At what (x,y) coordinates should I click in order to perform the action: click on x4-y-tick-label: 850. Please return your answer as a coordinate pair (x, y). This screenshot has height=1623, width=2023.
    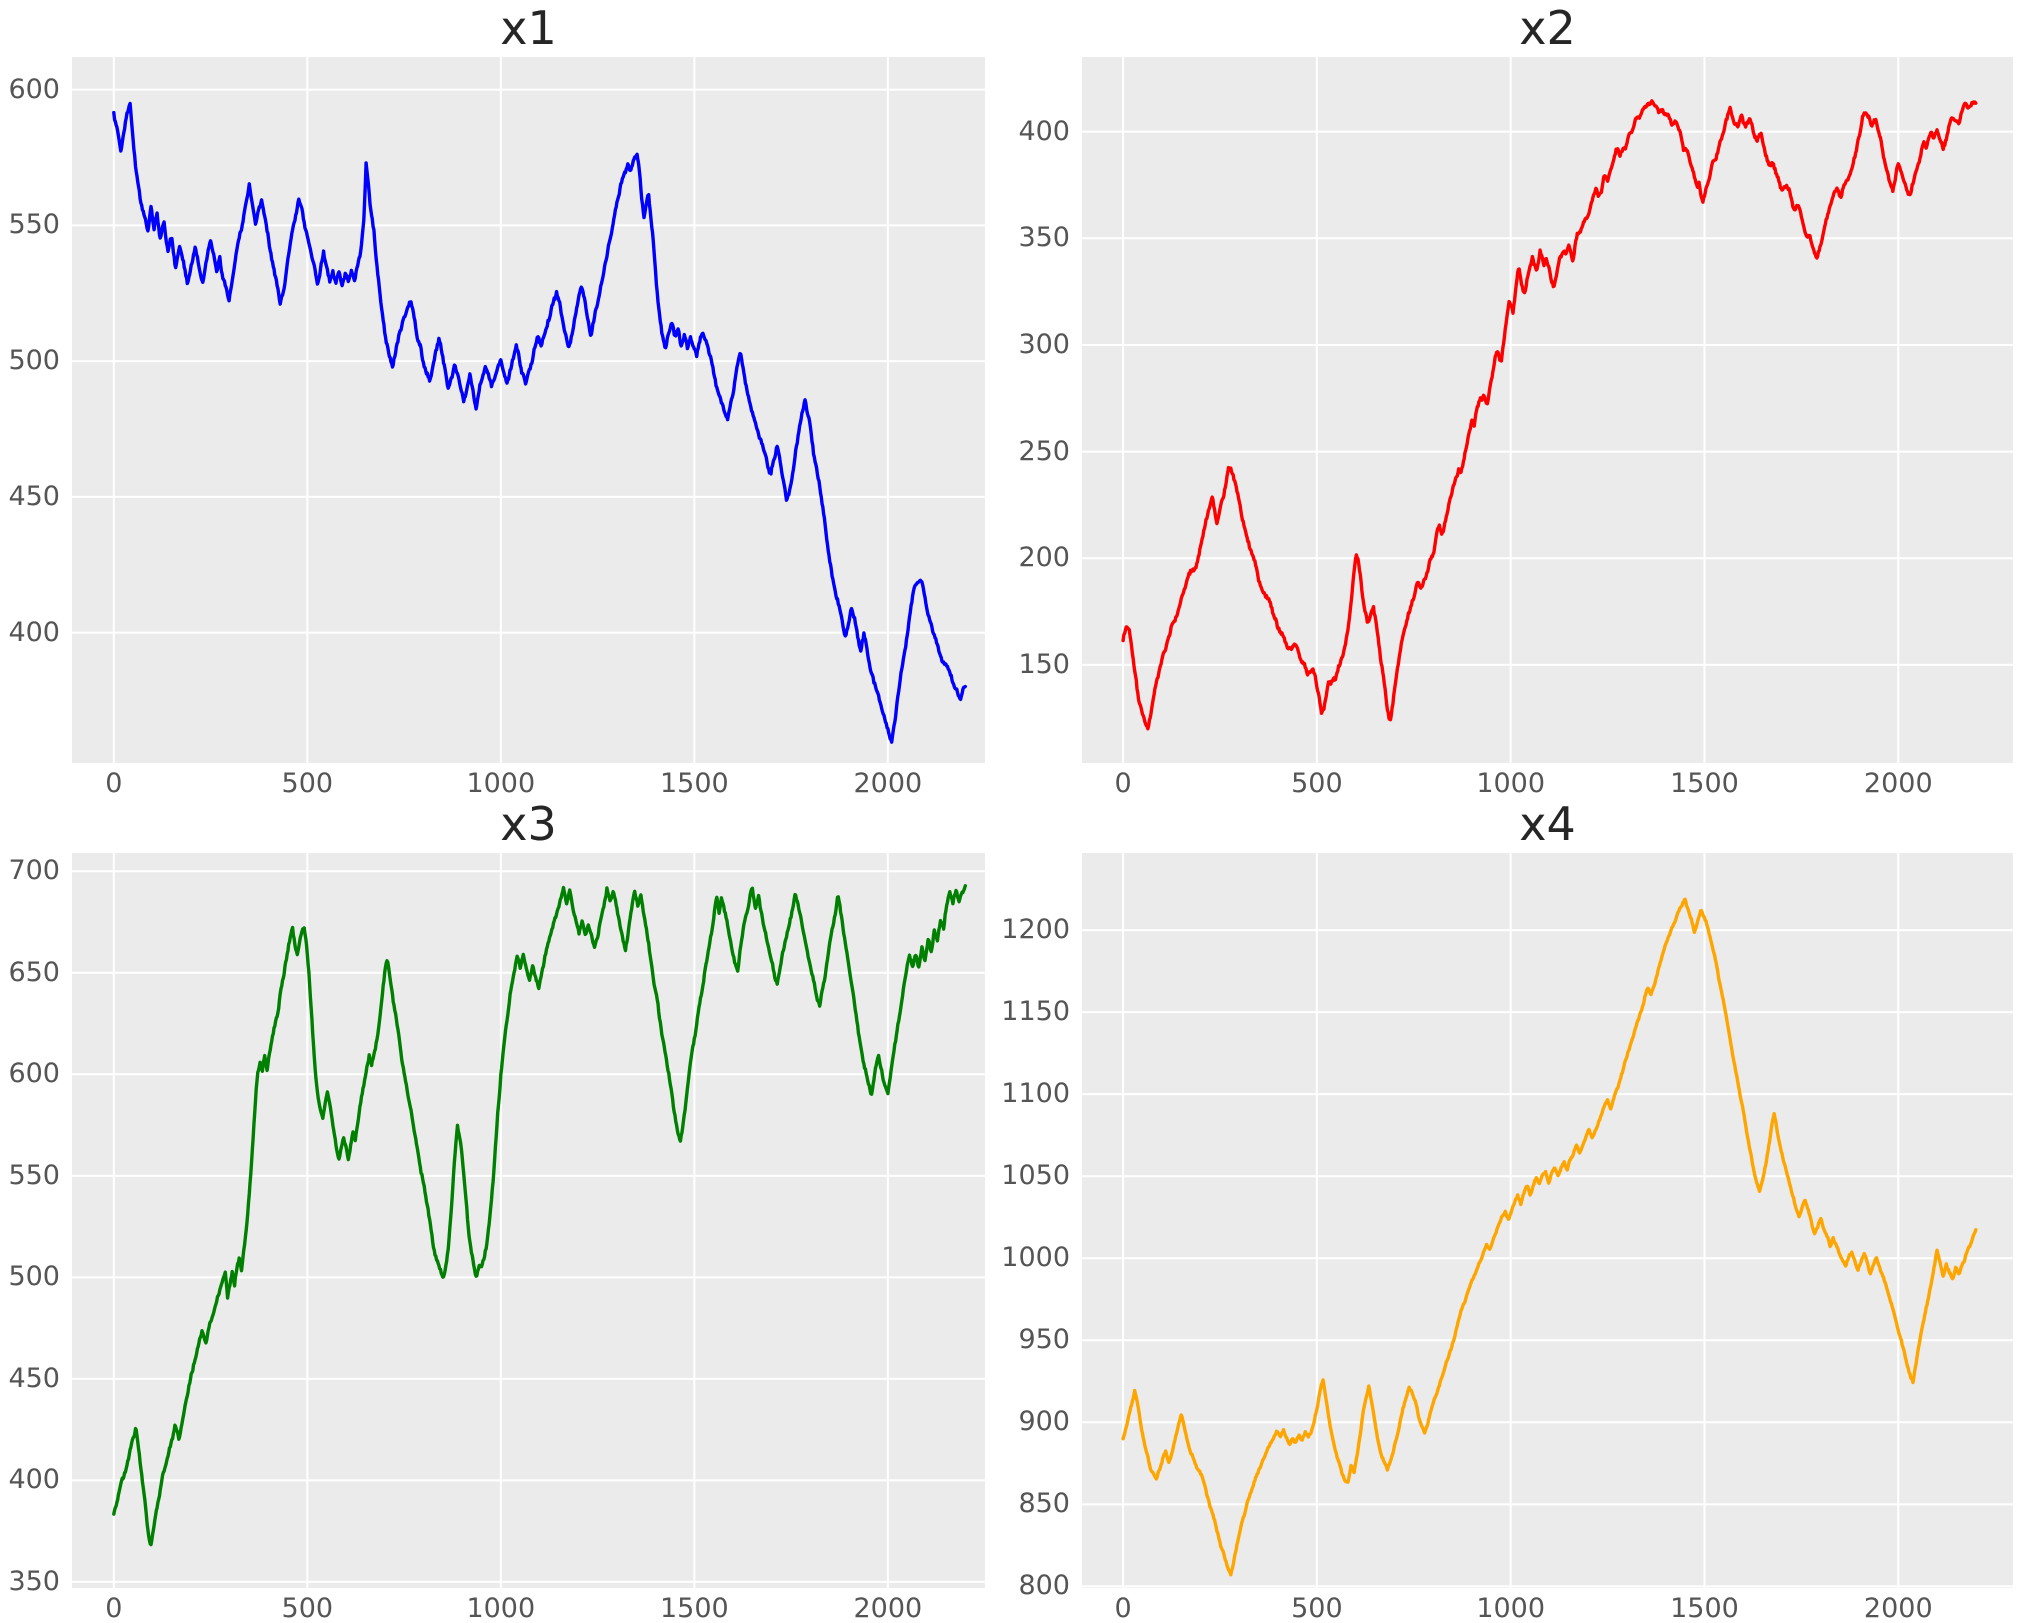
    Looking at the image, I should click on (1044, 1504).